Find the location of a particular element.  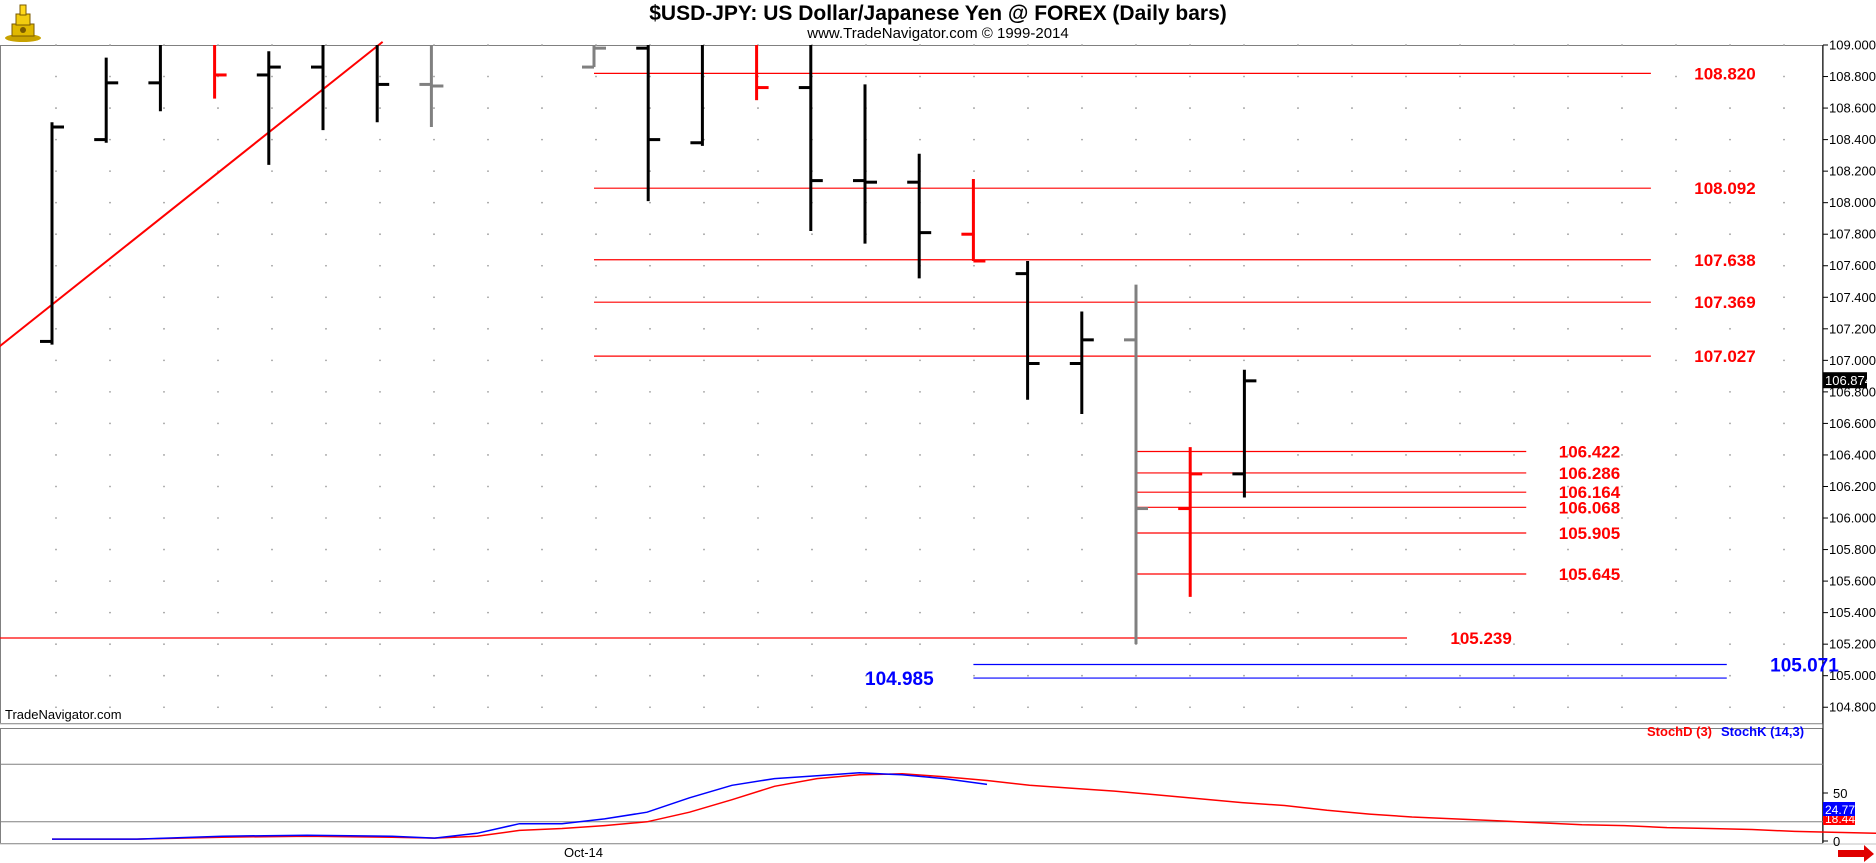

x-tick-label: Oct-14 is located at coordinates (584, 852).